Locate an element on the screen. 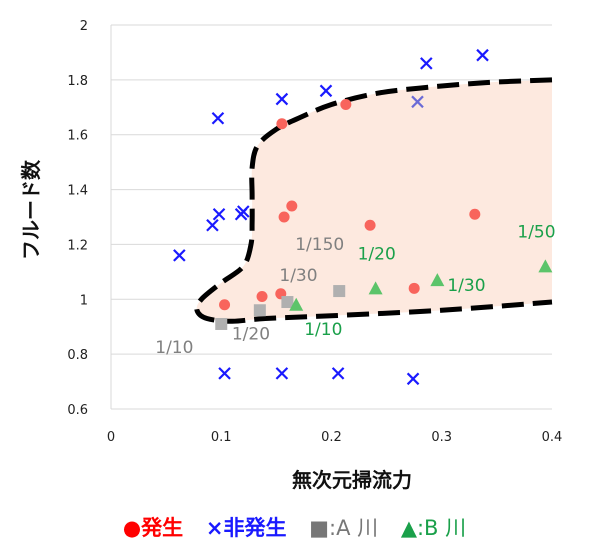 This screenshot has width=589, height=553. legend-label-river-b: :B 川 is located at coordinates (441, 528).